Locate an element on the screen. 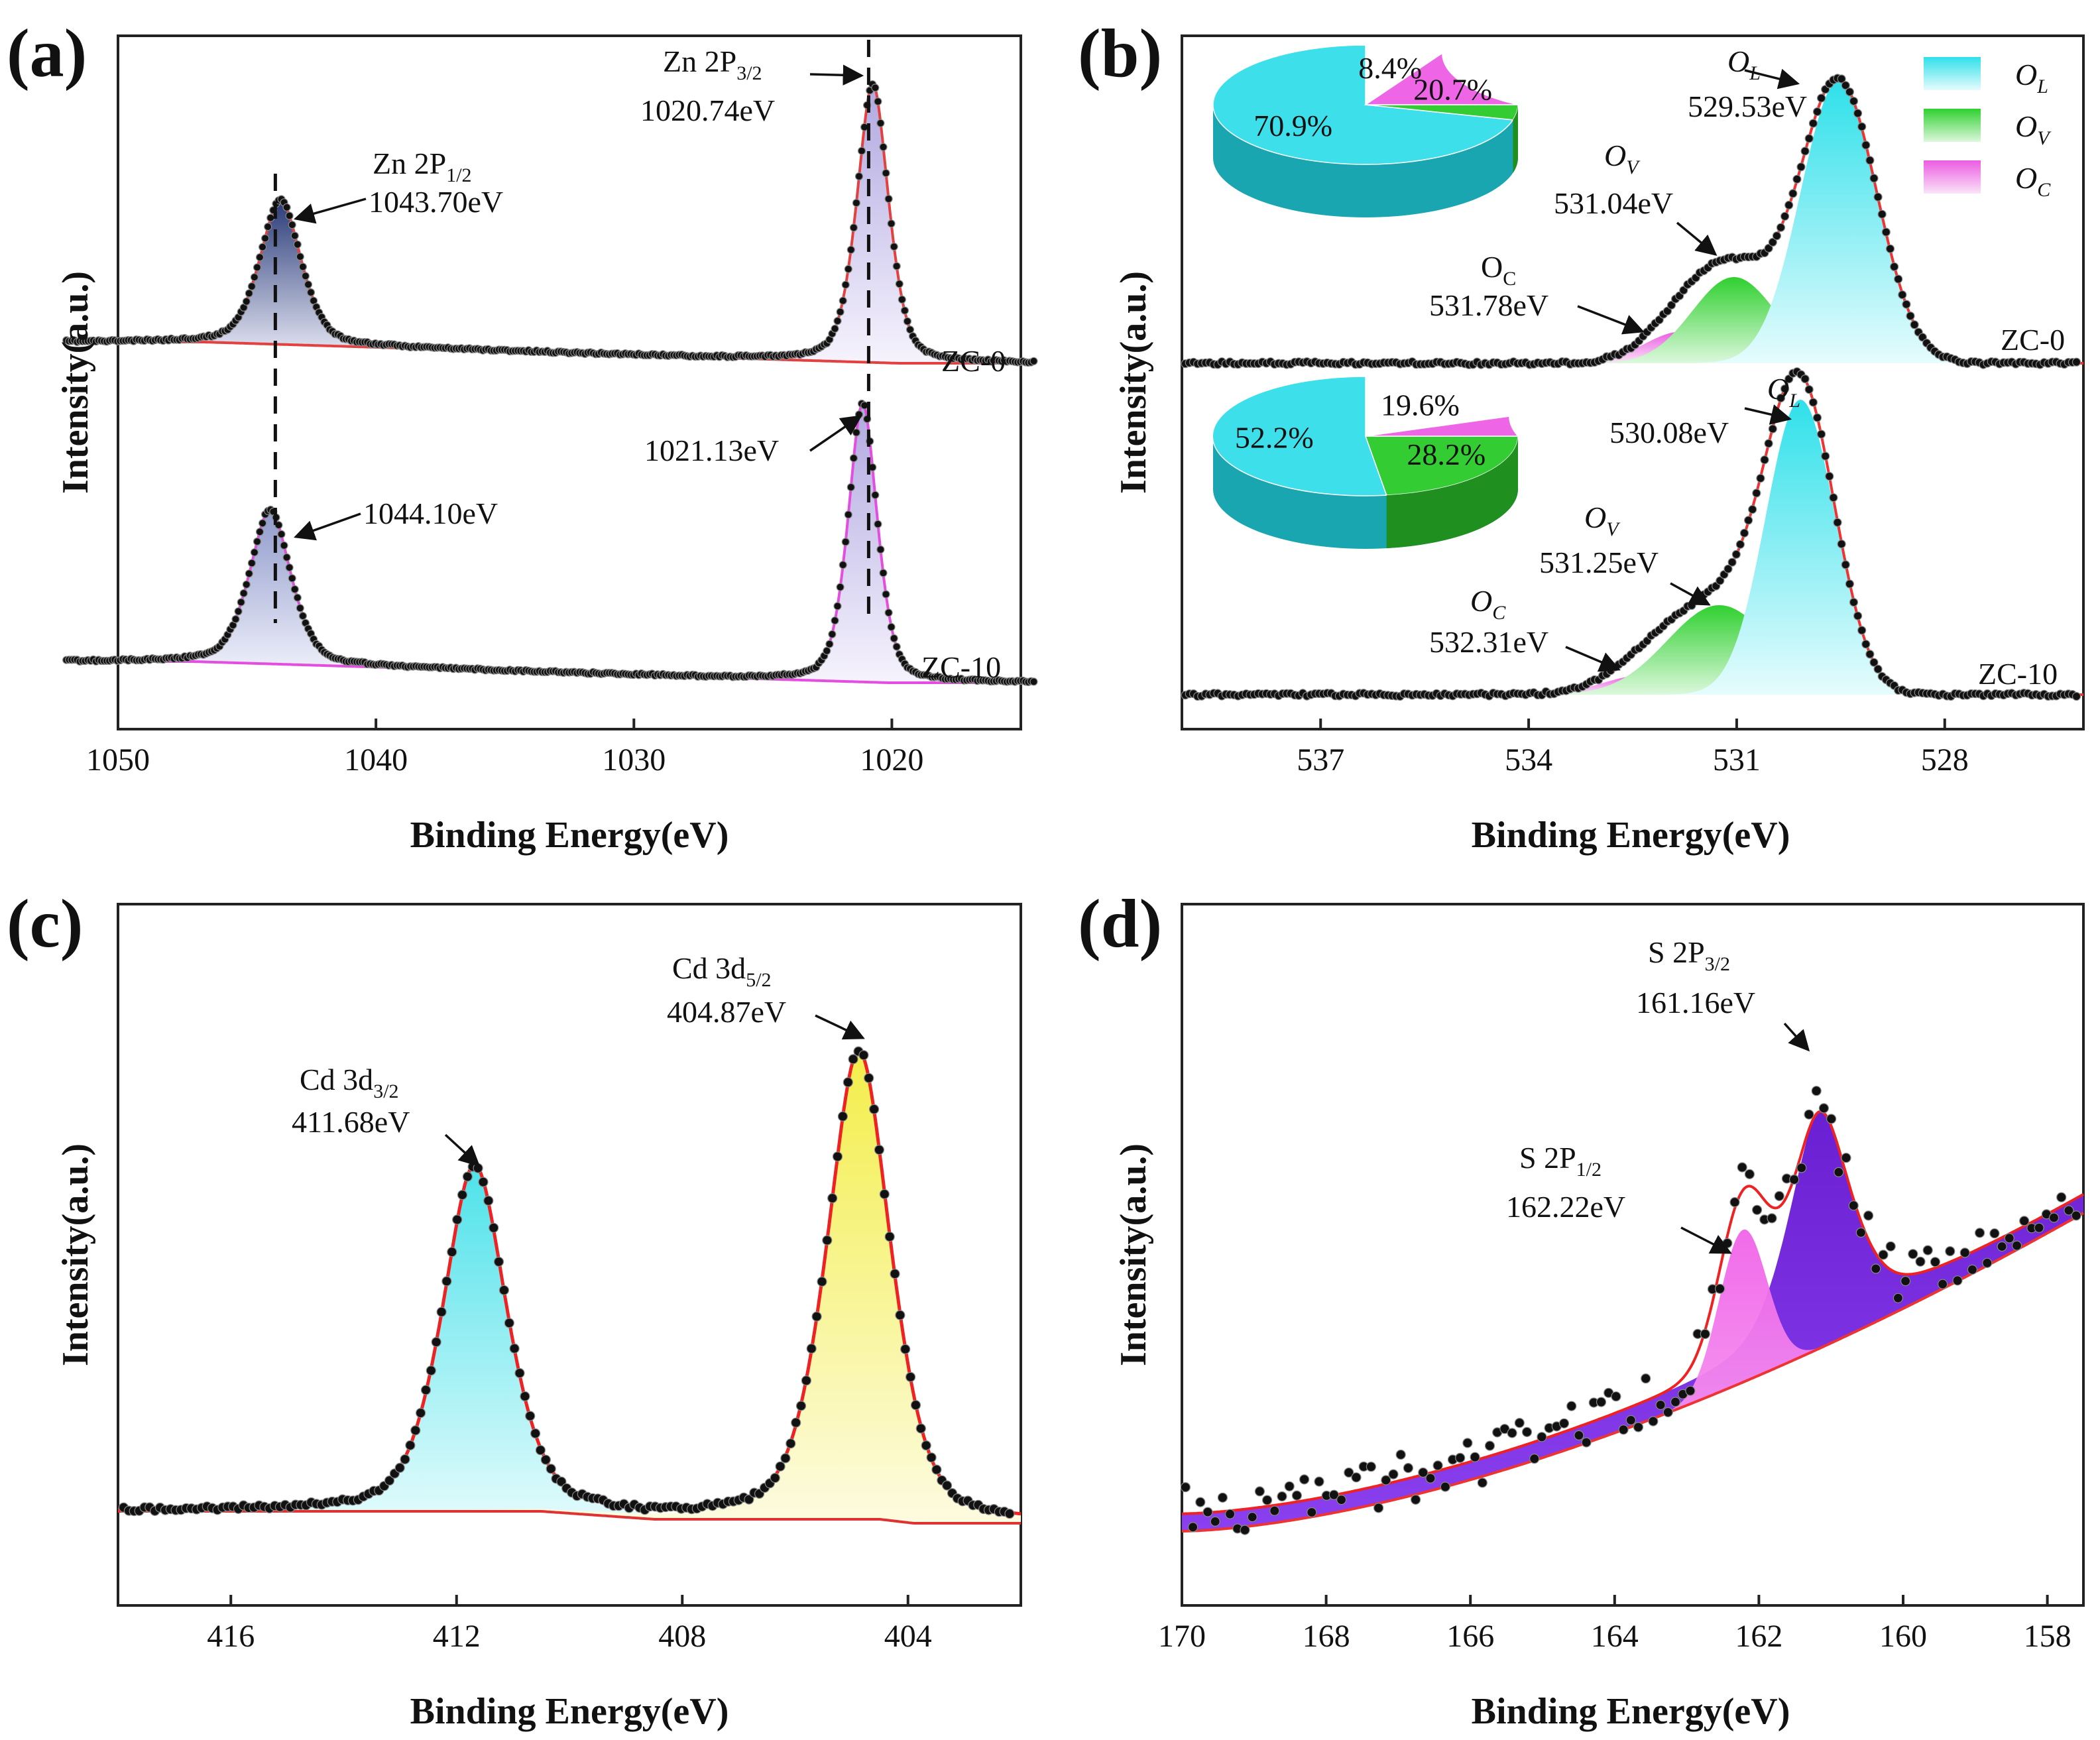 The image size is (2100, 1740). arrow-cd3d52 is located at coordinates (840, 1027).